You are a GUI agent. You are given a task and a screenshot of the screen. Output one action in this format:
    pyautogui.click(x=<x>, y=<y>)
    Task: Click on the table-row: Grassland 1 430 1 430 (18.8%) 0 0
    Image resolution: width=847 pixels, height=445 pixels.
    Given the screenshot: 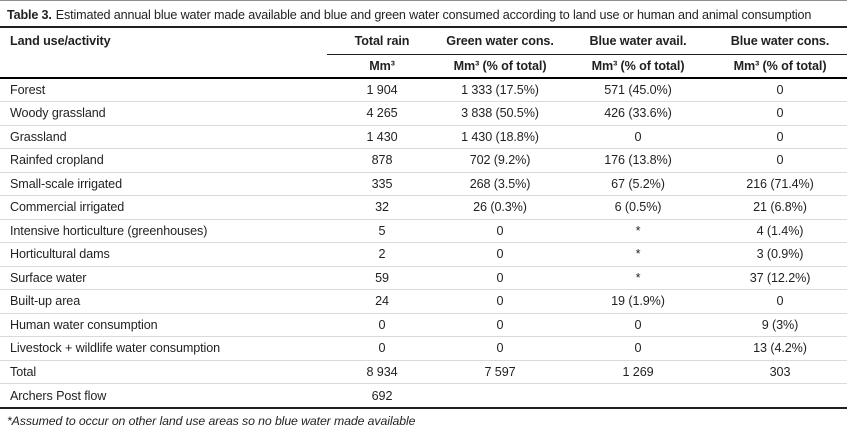 What is the action you would take?
    pyautogui.click(x=423, y=137)
    